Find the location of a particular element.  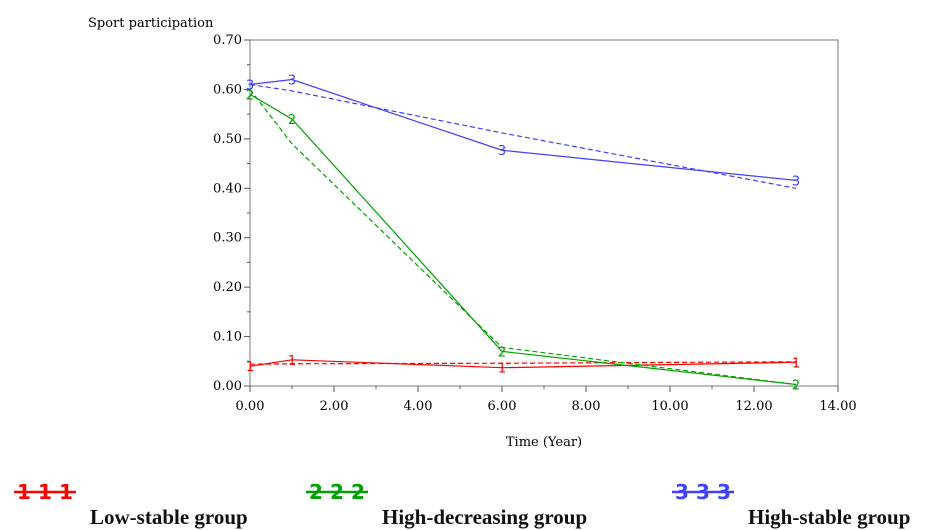

series-1: 1 1 1 1 is located at coordinates (523, 365).